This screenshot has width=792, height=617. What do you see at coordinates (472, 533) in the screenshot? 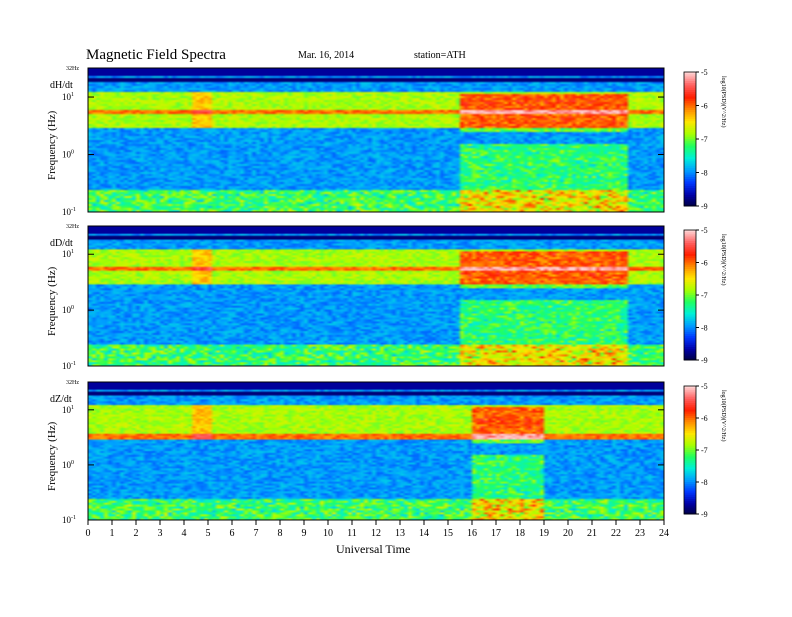
I see `x-tick-label: 16` at bounding box center [472, 533].